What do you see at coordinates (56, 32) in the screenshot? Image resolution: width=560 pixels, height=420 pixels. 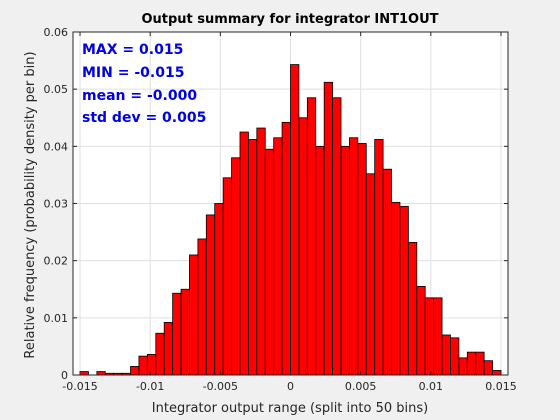 I see `y-tick-label: 0.06` at bounding box center [56, 32].